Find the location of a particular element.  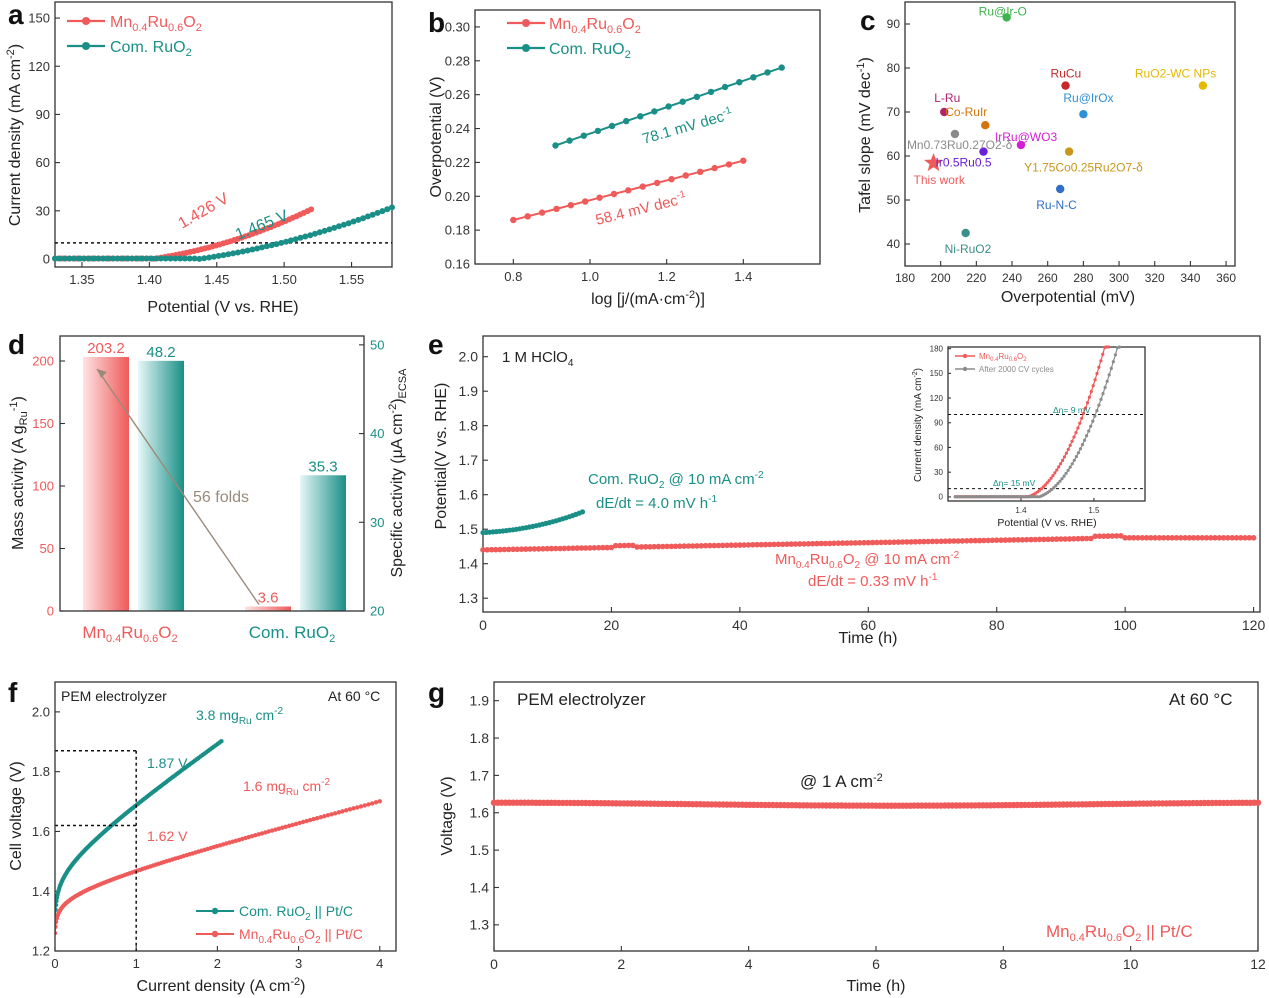

panel-c-points is located at coordinates (1066, 125).